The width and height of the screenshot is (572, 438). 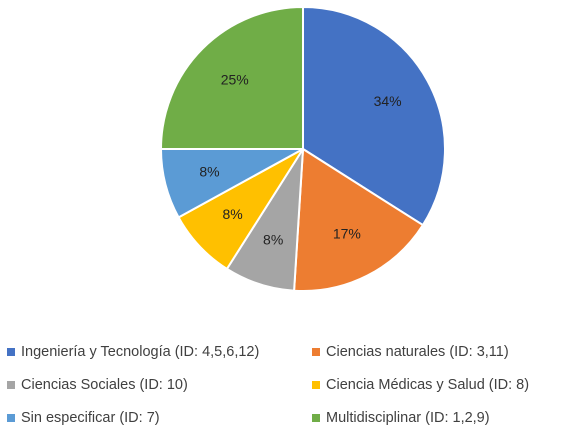 I want to click on legend-label: Ciencias naturales (ID: 3,11), so click(x=417, y=352).